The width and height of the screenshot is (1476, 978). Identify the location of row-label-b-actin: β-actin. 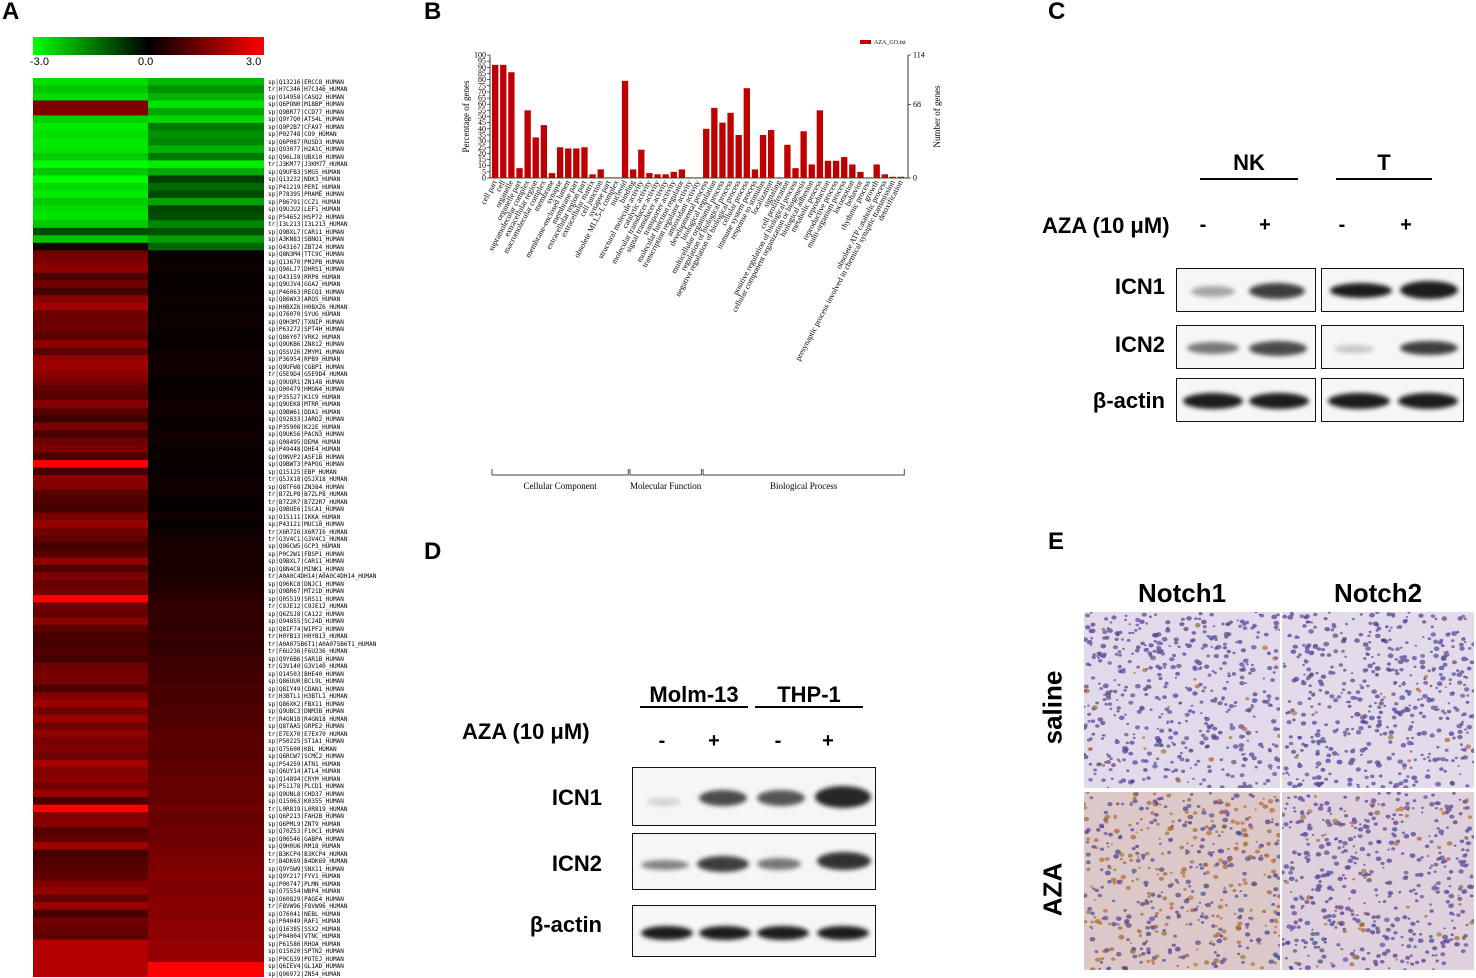
(565, 924).